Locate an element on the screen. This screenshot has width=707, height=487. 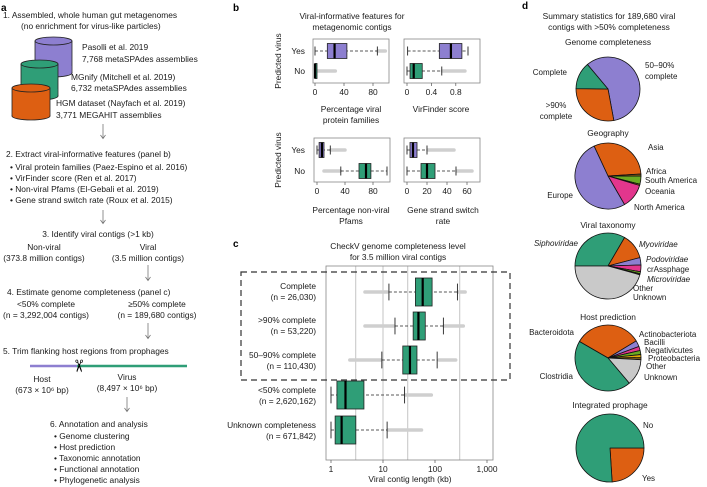
slice-label: Podoviridae is located at coordinates (667, 259).